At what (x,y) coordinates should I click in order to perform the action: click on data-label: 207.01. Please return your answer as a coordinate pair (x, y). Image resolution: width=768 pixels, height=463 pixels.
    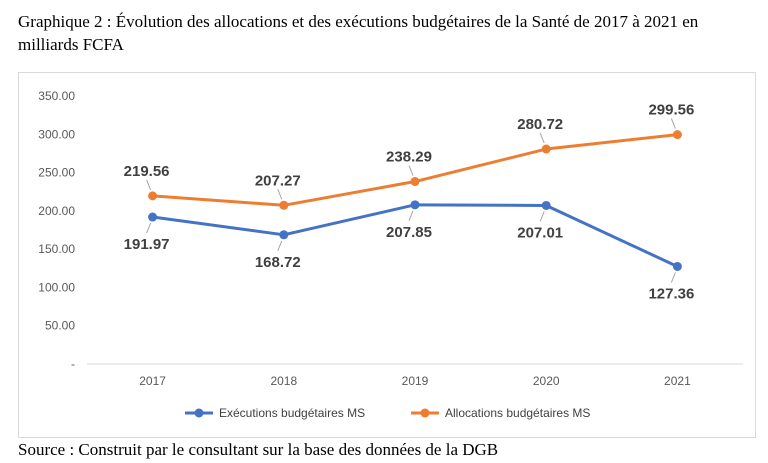
    Looking at the image, I should click on (540, 232).